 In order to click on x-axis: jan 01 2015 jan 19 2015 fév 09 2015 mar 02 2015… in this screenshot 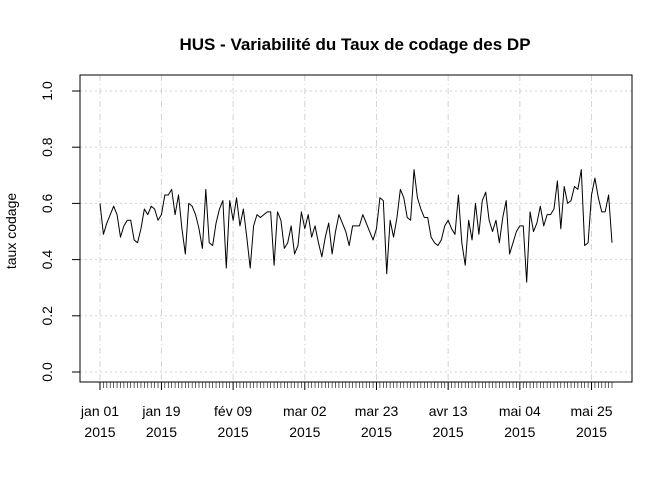, I will do `click(346, 410)`.